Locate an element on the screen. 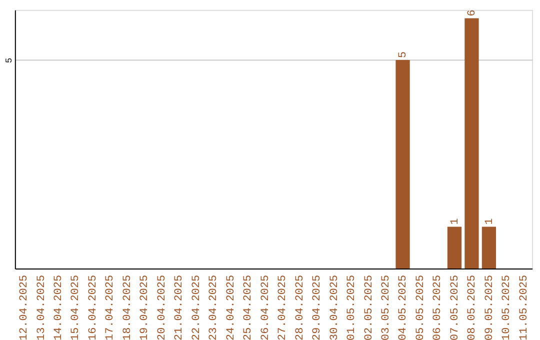 The height and width of the screenshot is (340, 540). x-tick-label: 12.04.2025 is located at coordinates (24, 307).